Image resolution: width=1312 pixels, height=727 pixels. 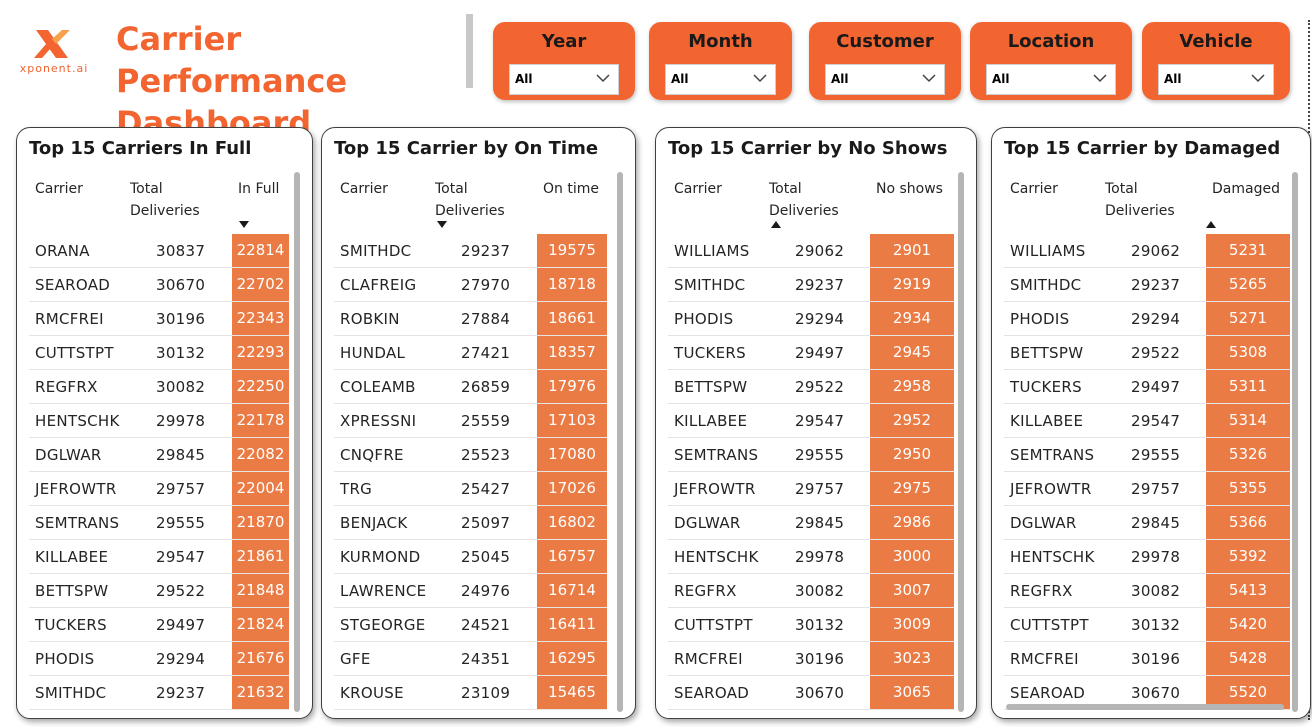 I want to click on table-row: BETTSPW 29522 2958, so click(x=811, y=387).